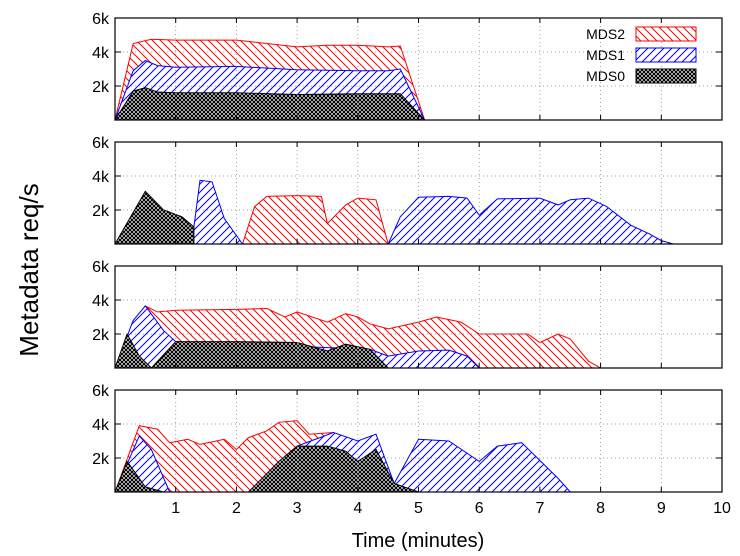  I want to click on x-tick-label: 10, so click(722, 508).